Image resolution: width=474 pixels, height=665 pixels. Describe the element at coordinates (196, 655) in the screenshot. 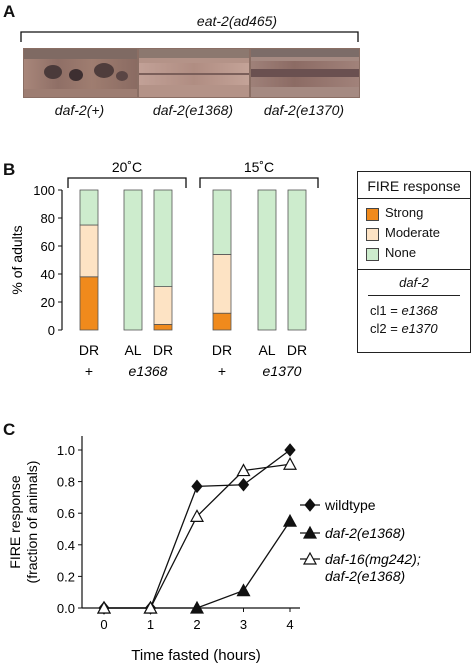

I see `x-axis-label: Time fasted (hours)` at that location.